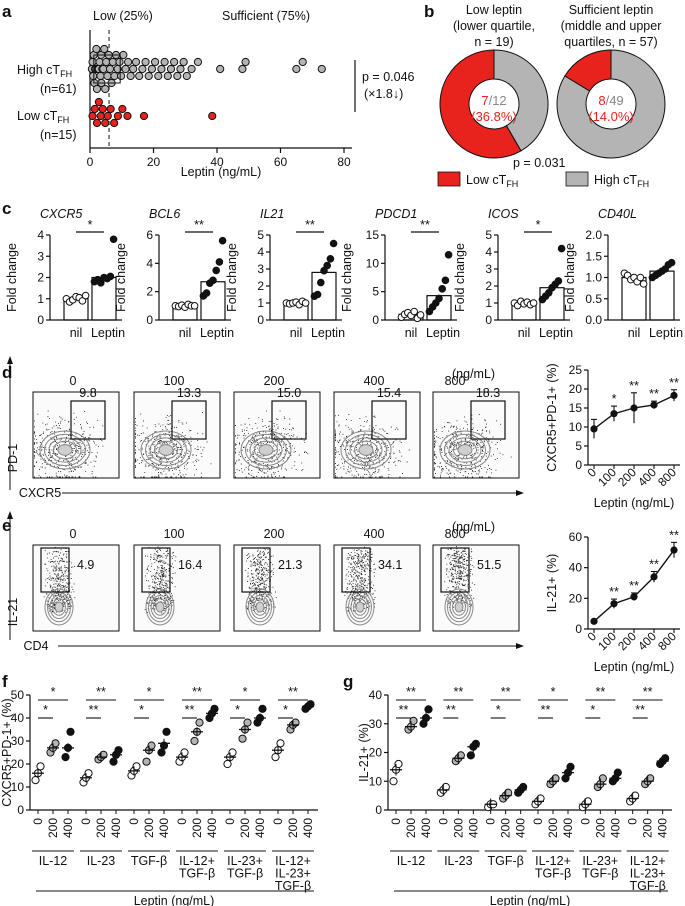  I want to click on c-panel-cxcr5: CXCR5 Fold change 0 1 2 3 4 nil Leptin *, so click(65, 273).